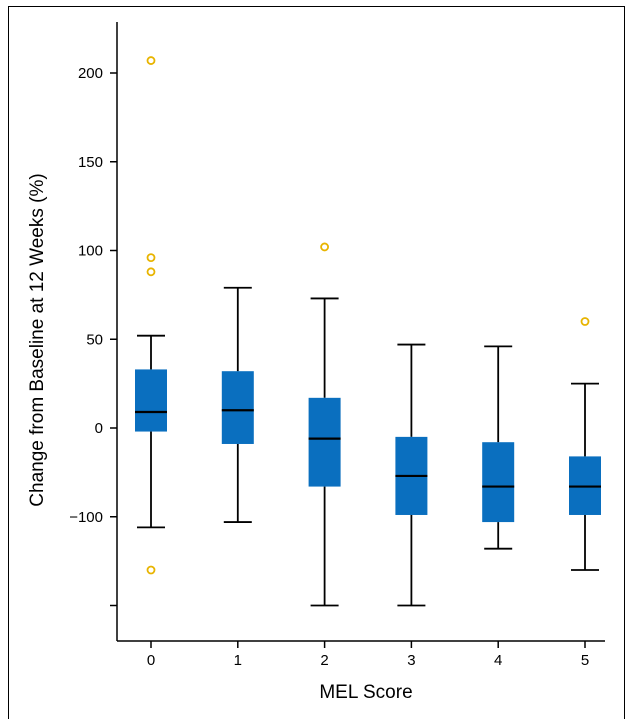 This screenshot has height=719, width=628. What do you see at coordinates (585, 660) in the screenshot?
I see `x-tick-label: 5` at bounding box center [585, 660].